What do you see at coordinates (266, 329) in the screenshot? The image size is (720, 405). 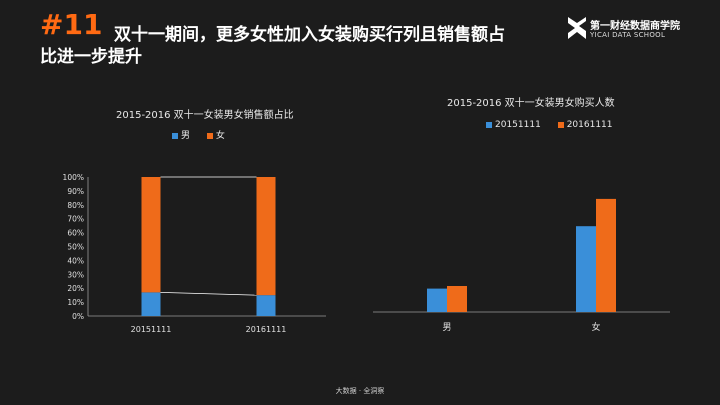 I see `chart1-xtick-label: 20161111` at bounding box center [266, 329].